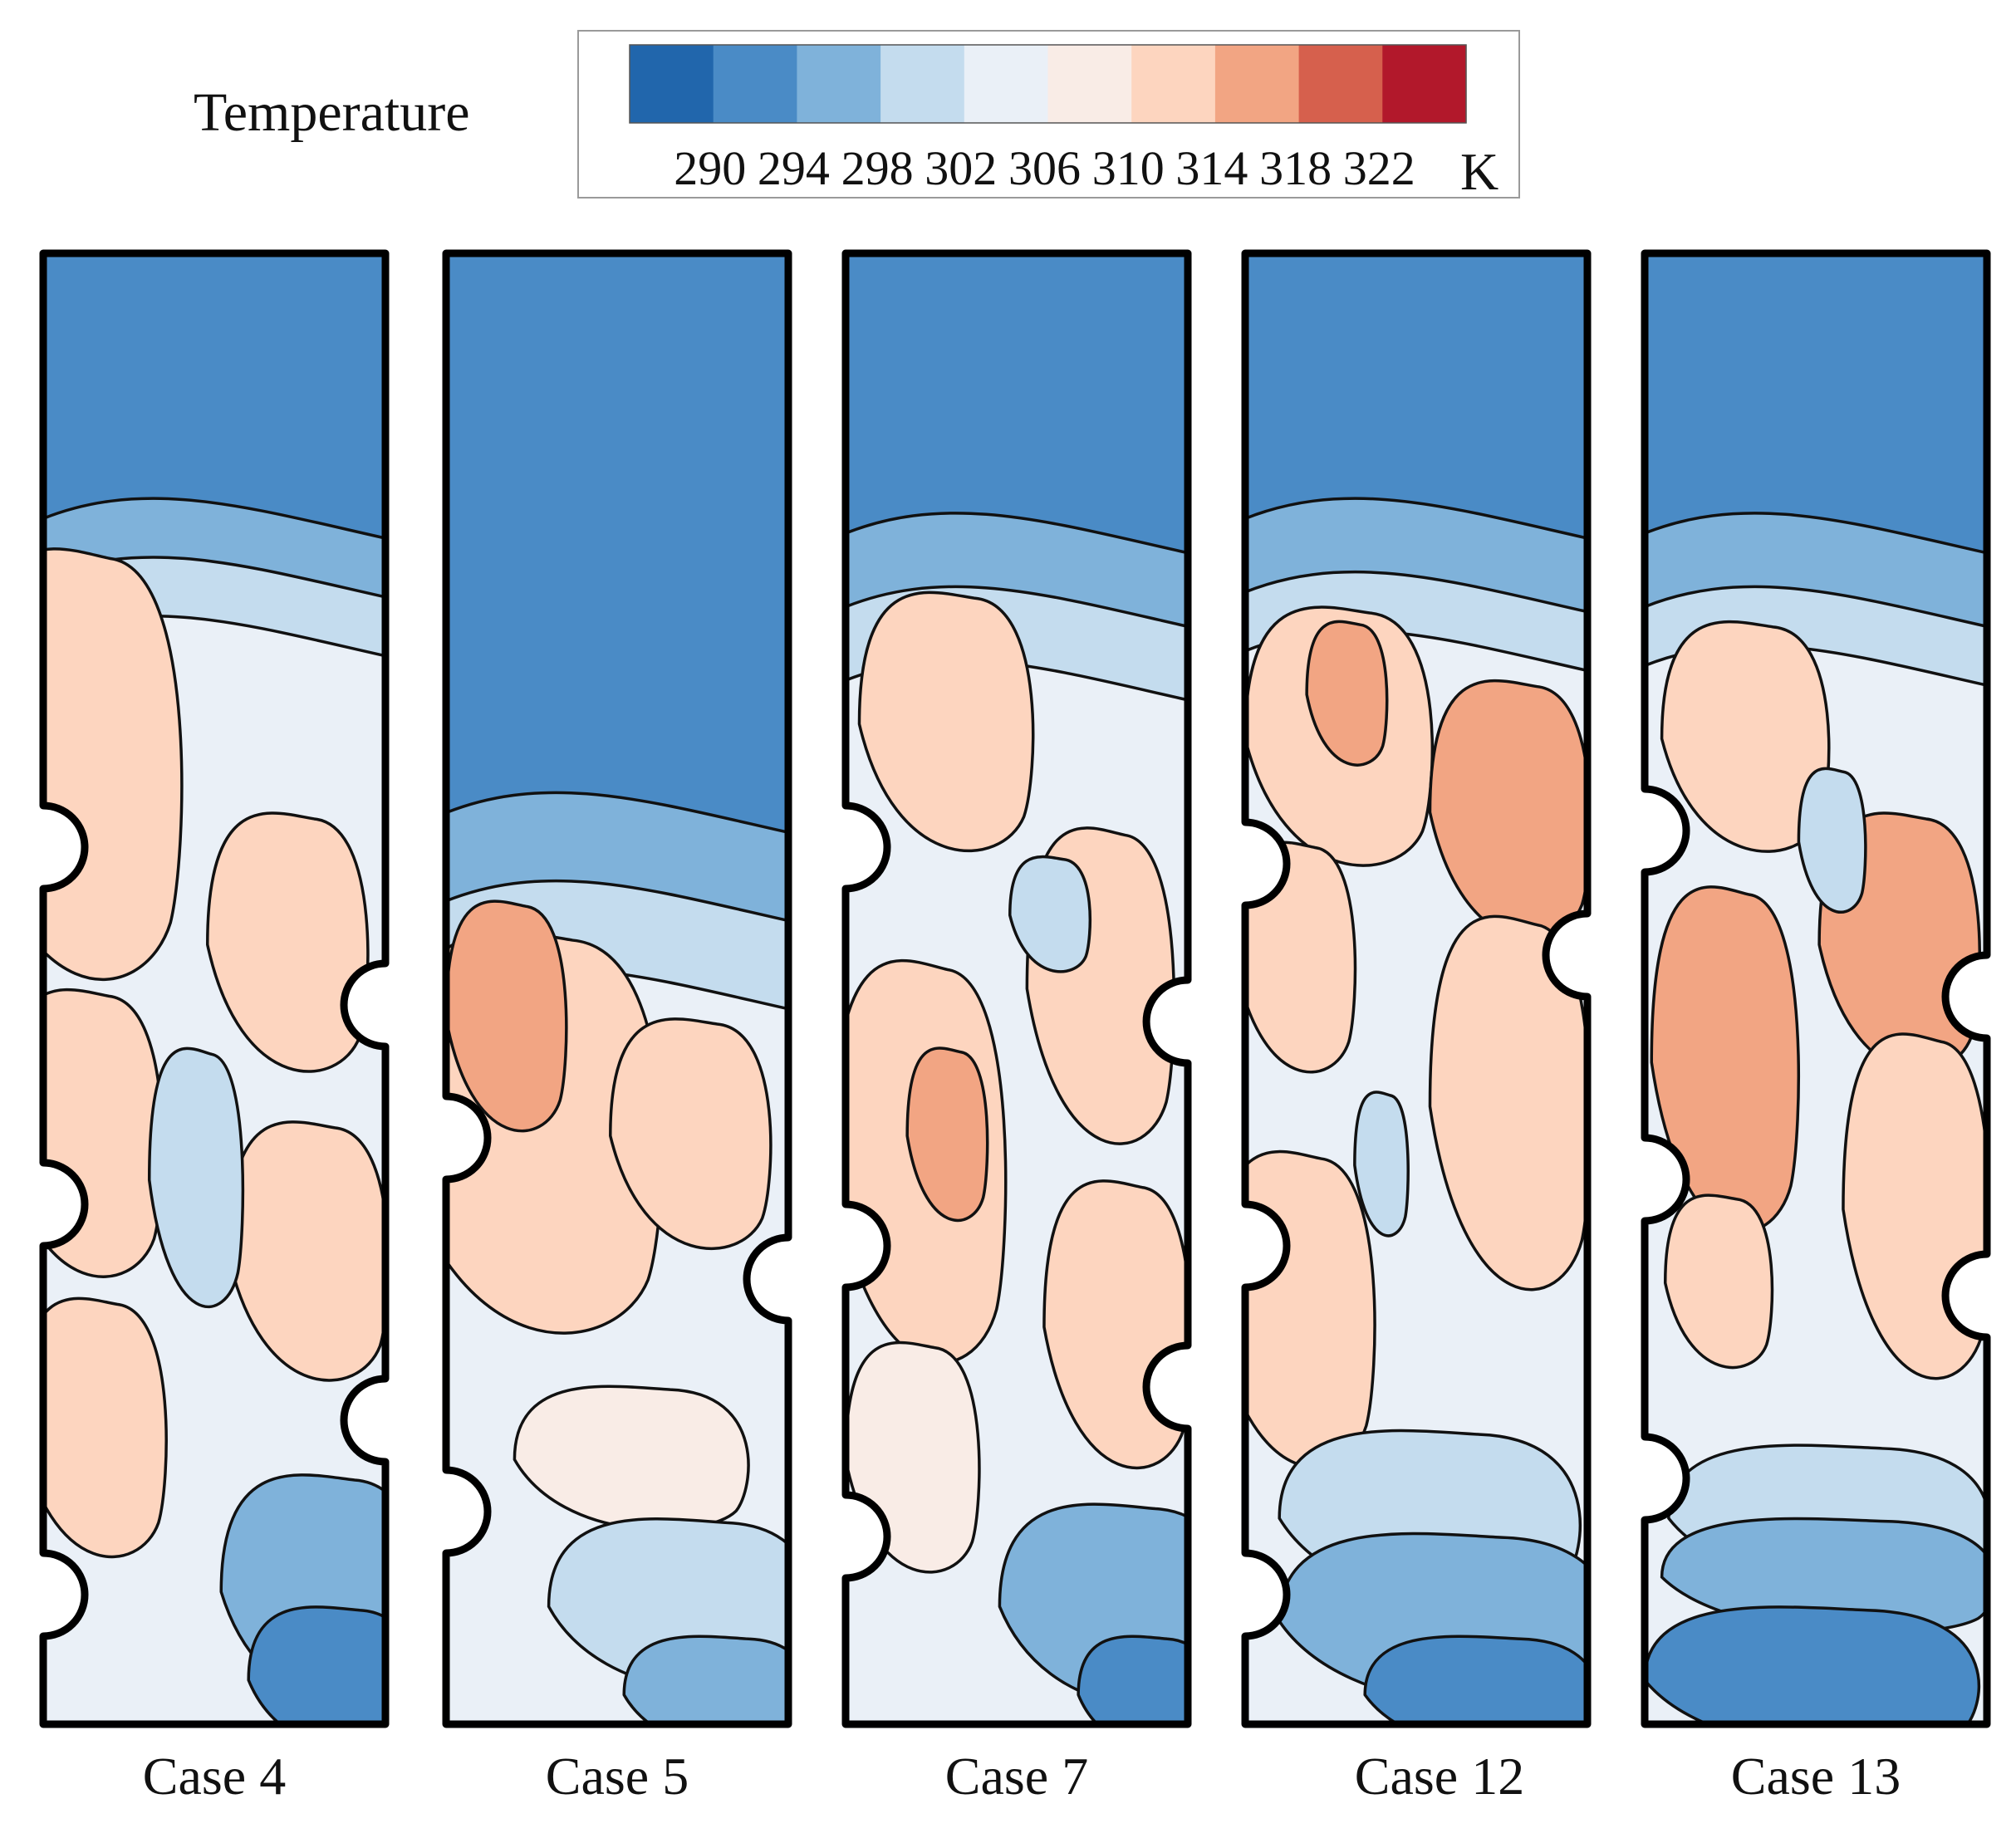  What do you see at coordinates (214, 1776) in the screenshot?
I see `case-label-4: Case 4` at bounding box center [214, 1776].